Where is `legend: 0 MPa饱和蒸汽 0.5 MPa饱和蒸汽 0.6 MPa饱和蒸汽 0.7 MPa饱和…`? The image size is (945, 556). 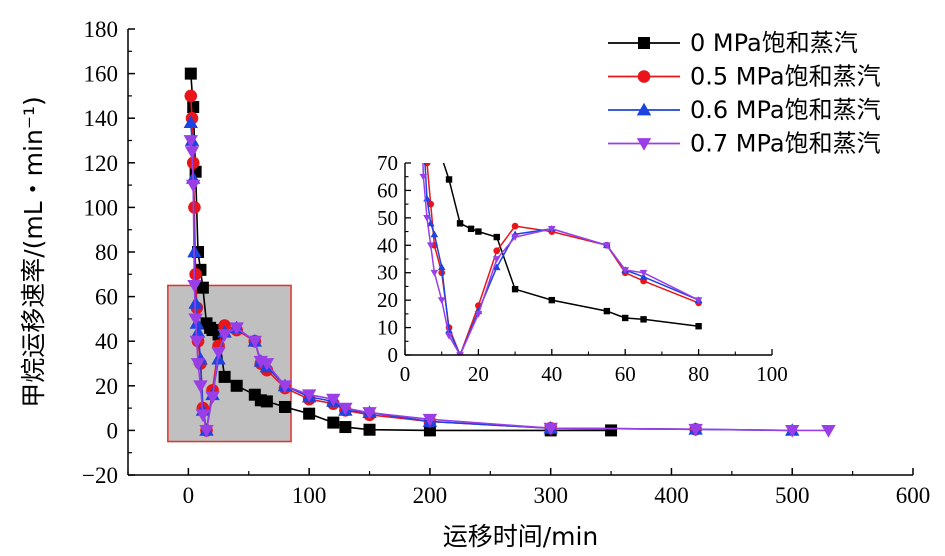 legend: 0 MPa饱和蒸汽 0.5 MPa饱和蒸汽 0.6 MPa饱和蒸汽 0.7 MPa饱和… is located at coordinates (744, 93).